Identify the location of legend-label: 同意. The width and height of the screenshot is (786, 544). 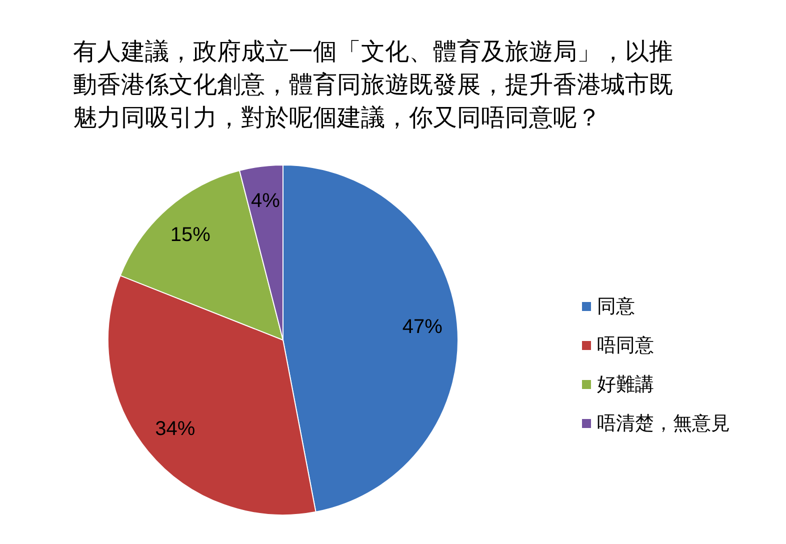
(616, 307).